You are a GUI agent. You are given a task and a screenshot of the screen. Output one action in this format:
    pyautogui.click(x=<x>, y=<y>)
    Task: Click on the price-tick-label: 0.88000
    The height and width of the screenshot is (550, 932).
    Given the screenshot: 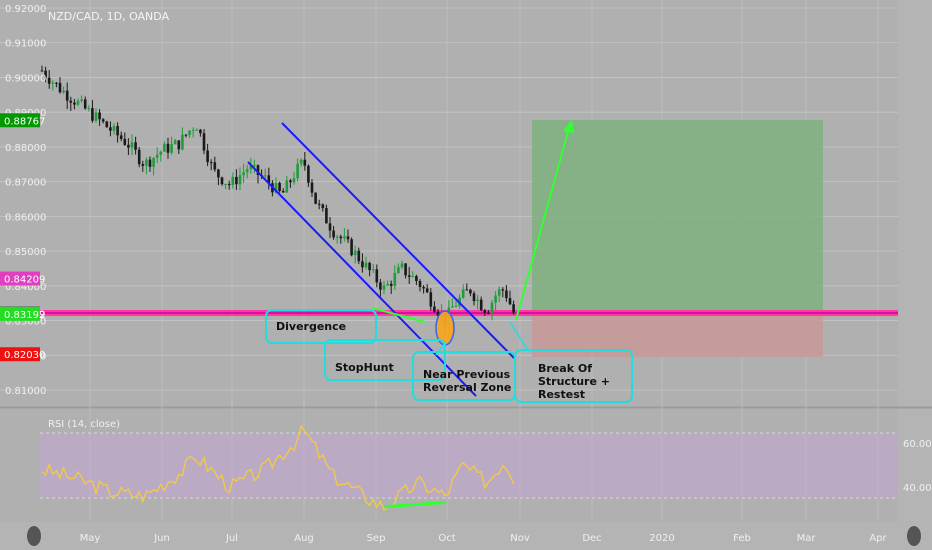 What is the action you would take?
    pyautogui.click(x=25, y=148)
    